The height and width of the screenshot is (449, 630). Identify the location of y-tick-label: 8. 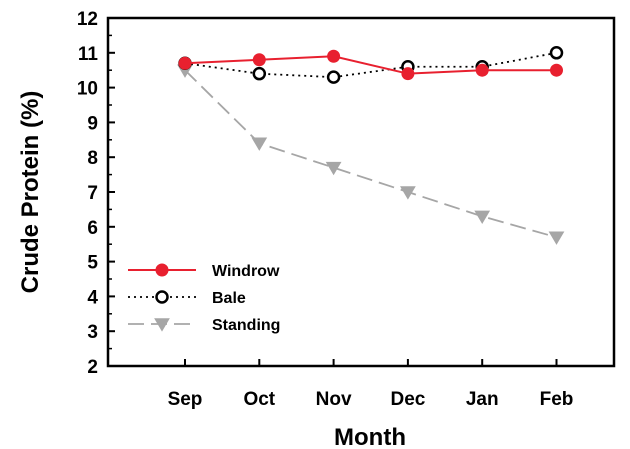
(92, 158).